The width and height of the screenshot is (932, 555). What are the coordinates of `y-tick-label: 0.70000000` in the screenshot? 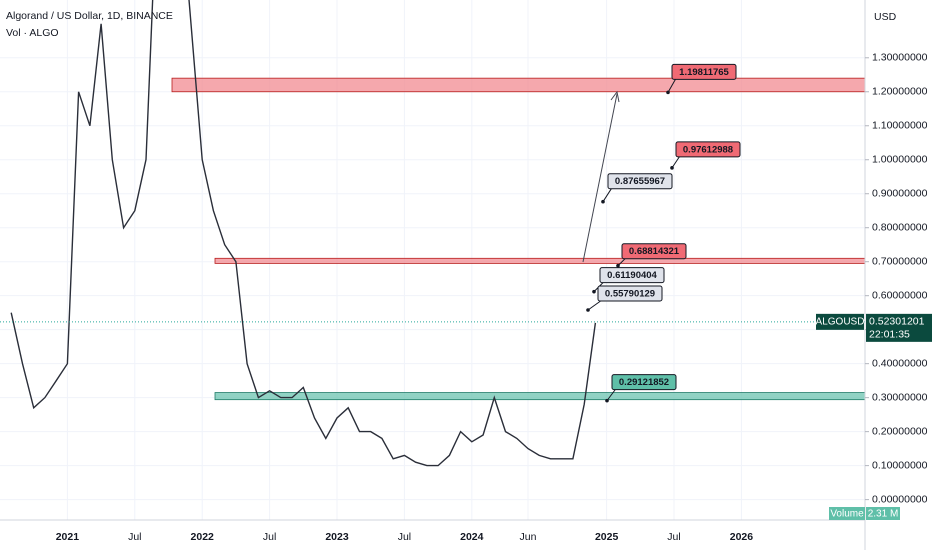 It's located at (900, 261).